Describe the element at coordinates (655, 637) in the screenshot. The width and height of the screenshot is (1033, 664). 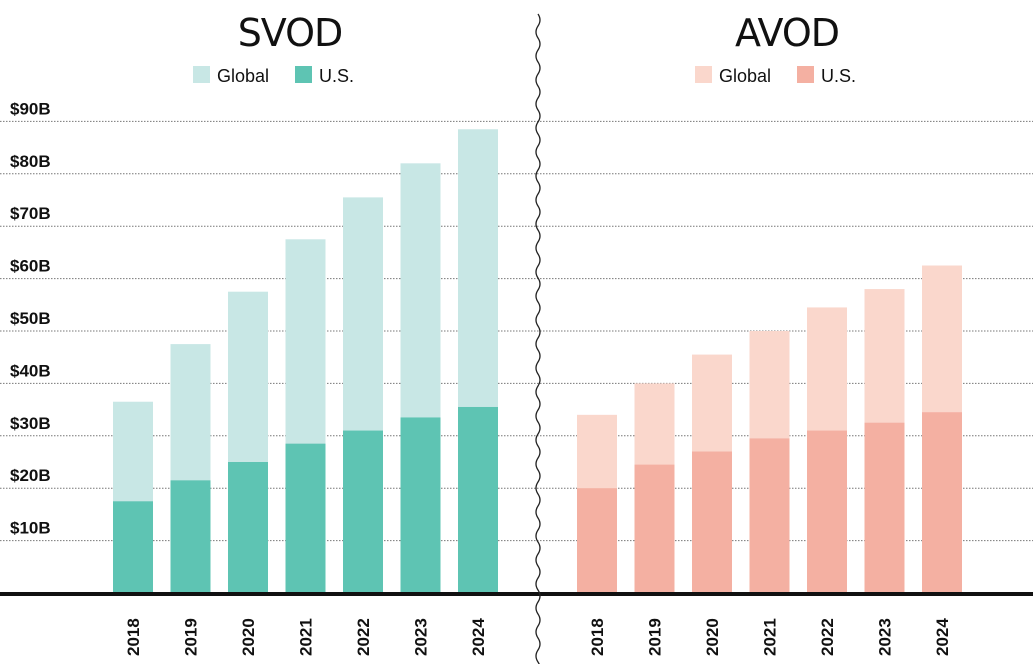
I see `avod-x-tick-label: 2019` at that location.